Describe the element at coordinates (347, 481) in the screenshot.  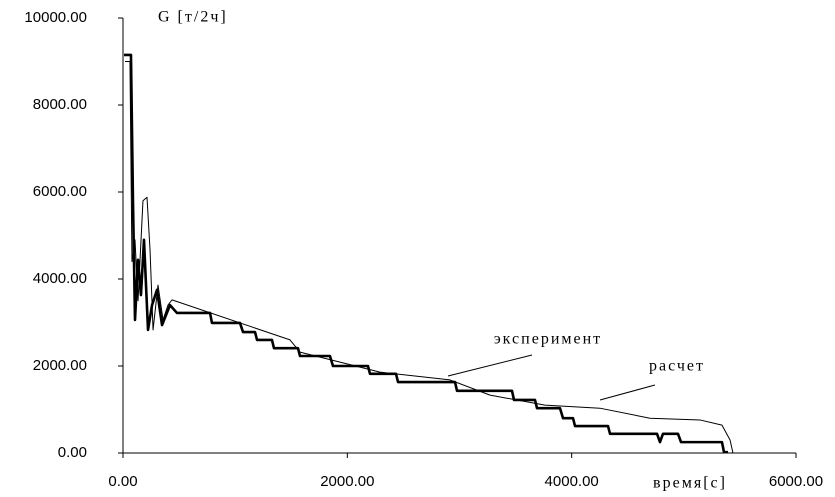
I see `x-tick-label: 2000.00` at that location.